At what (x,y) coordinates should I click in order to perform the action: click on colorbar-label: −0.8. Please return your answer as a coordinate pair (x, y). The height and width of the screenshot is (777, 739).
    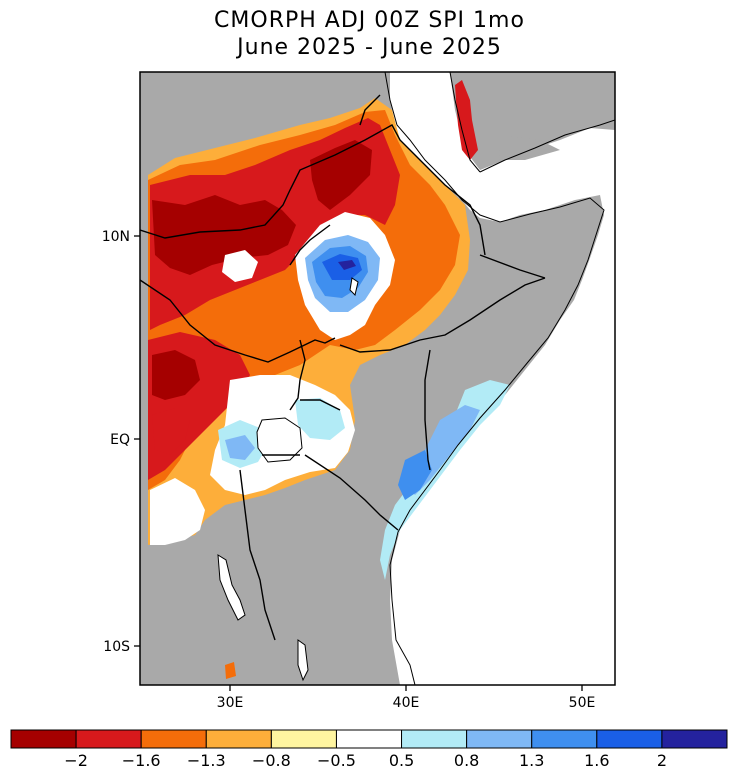
    Looking at the image, I should click on (271, 760).